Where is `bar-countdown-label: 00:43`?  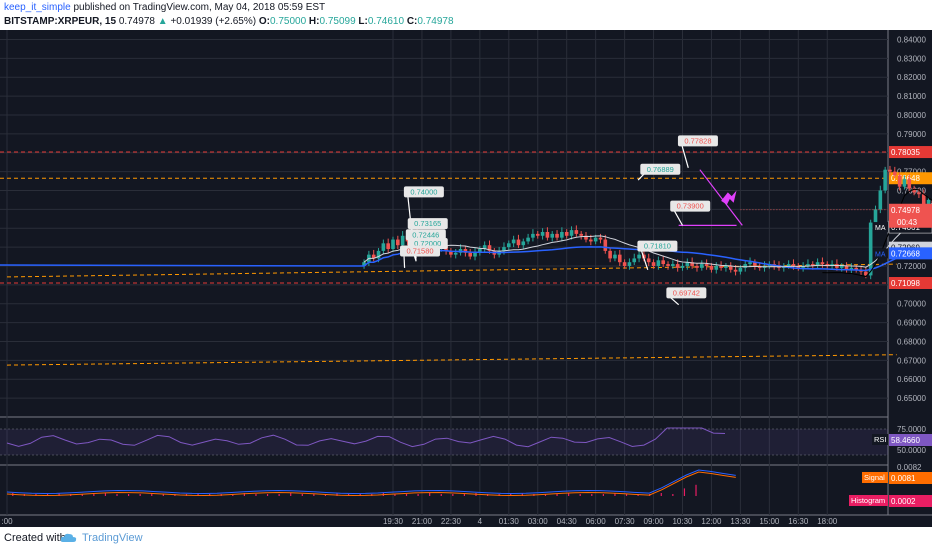 bar-countdown-label: 00:43 is located at coordinates (907, 222).